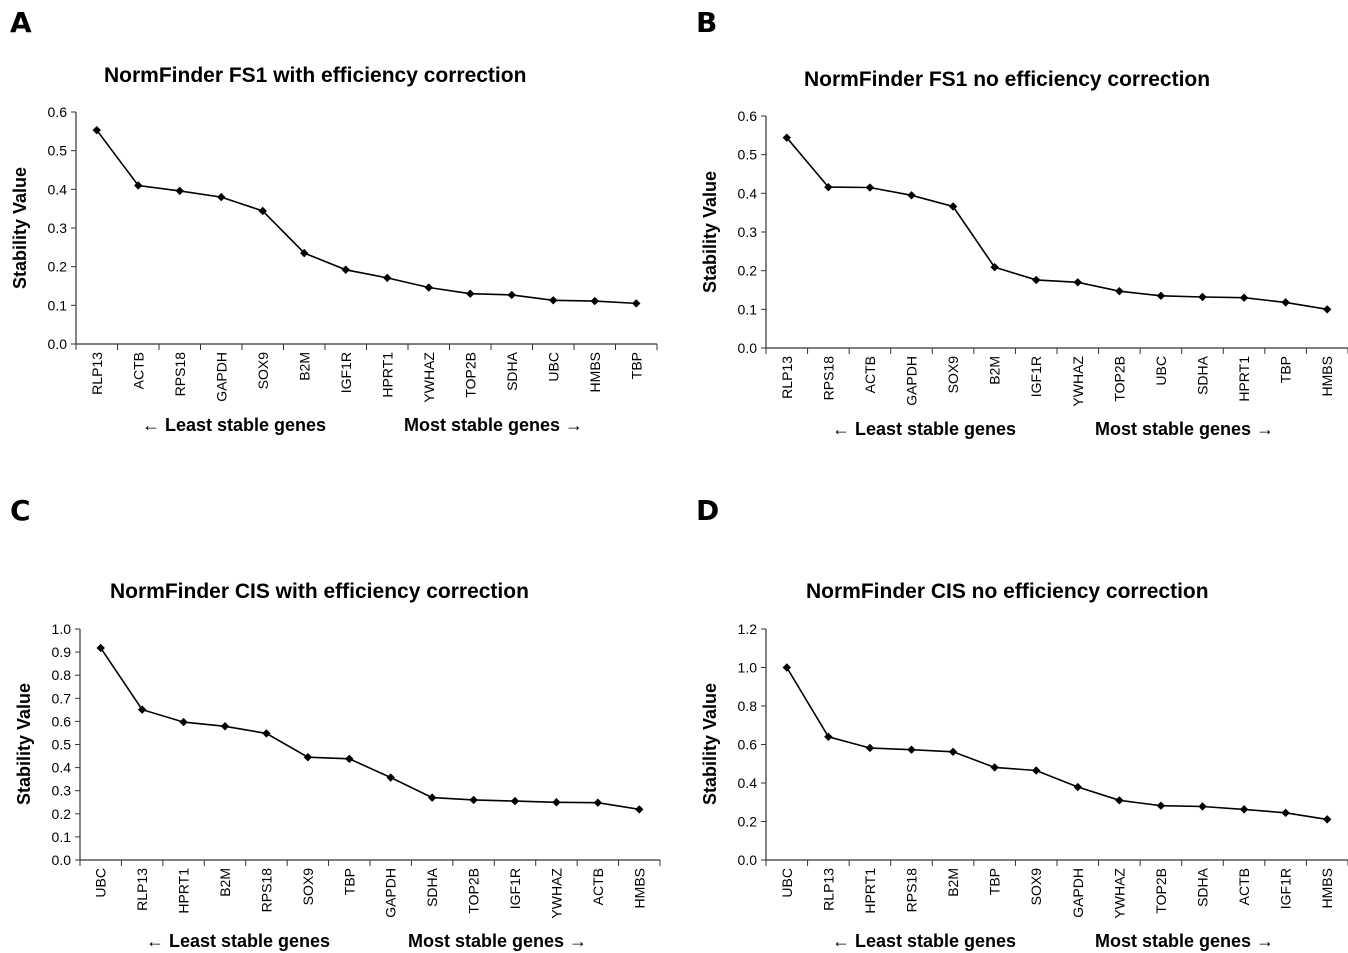  I want to click on y-tick-label: 0.4, so click(748, 783).